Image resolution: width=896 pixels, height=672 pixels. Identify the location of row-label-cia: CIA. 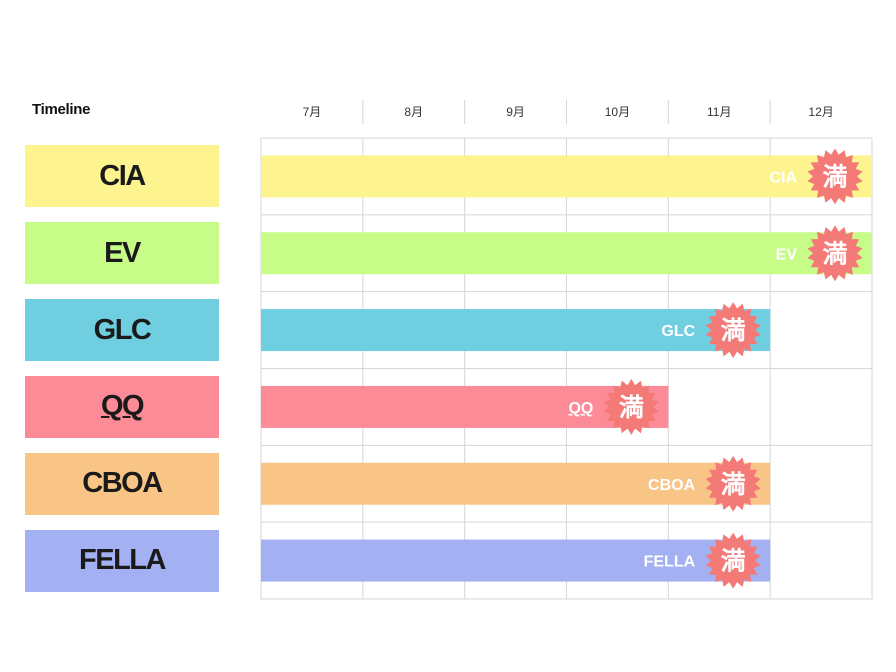
(122, 176).